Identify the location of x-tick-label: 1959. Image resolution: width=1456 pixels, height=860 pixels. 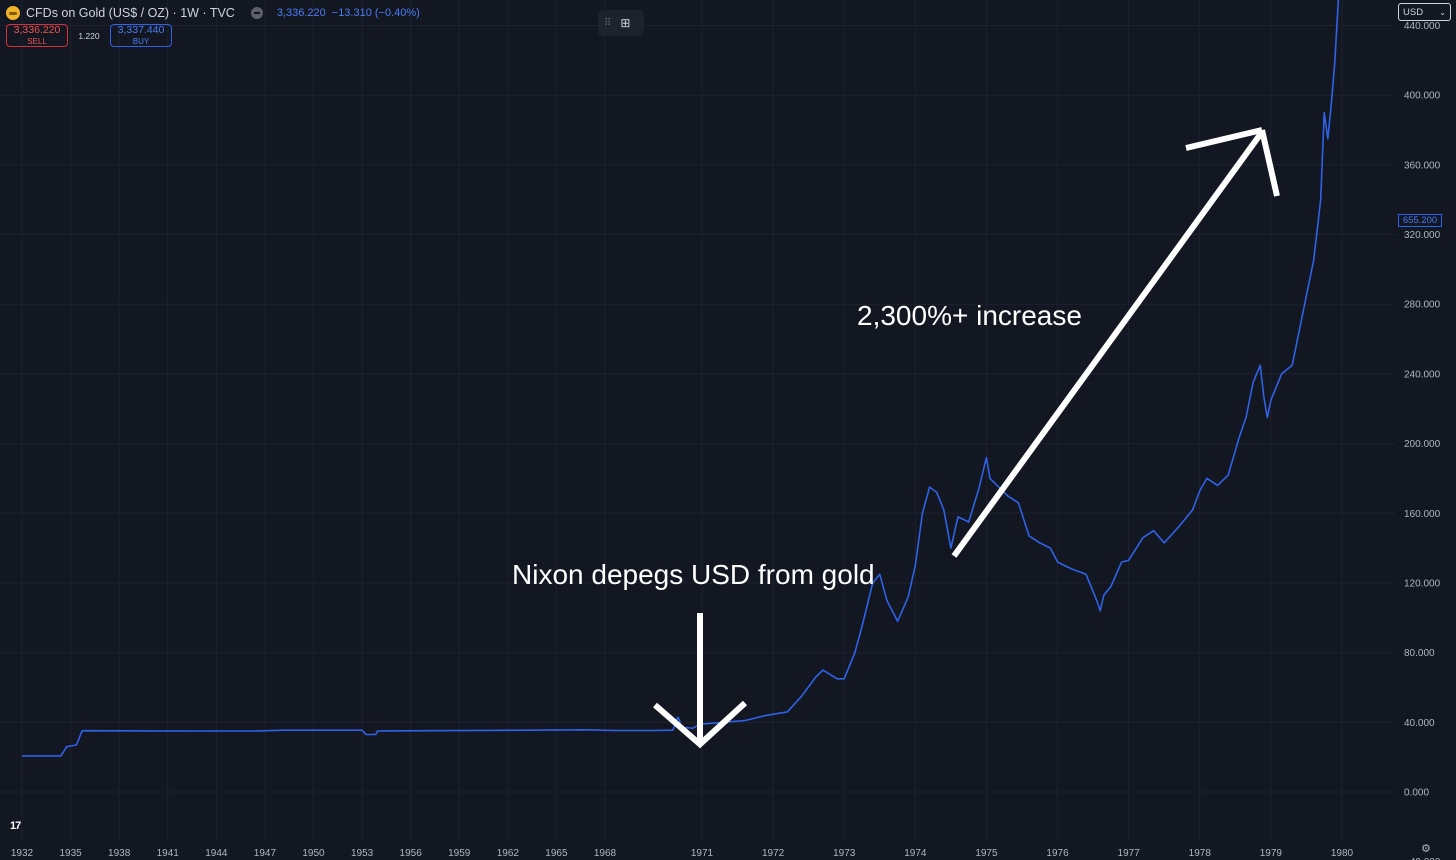
(459, 853).